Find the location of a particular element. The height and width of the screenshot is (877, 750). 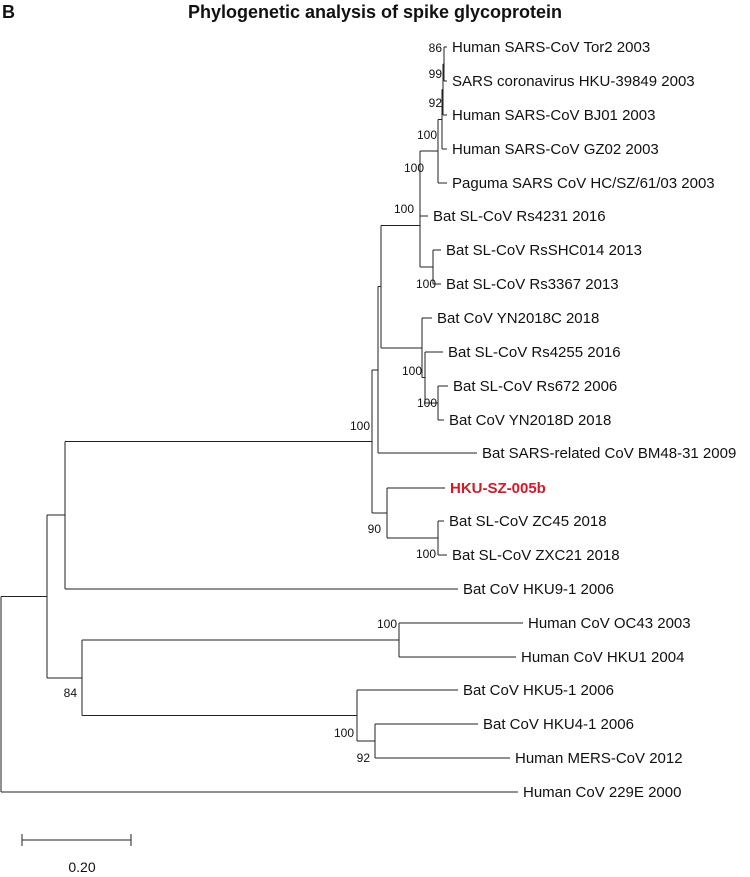

leaf-label-bj01: Human SARS-CoV BJ01 2003 is located at coordinates (553, 115).